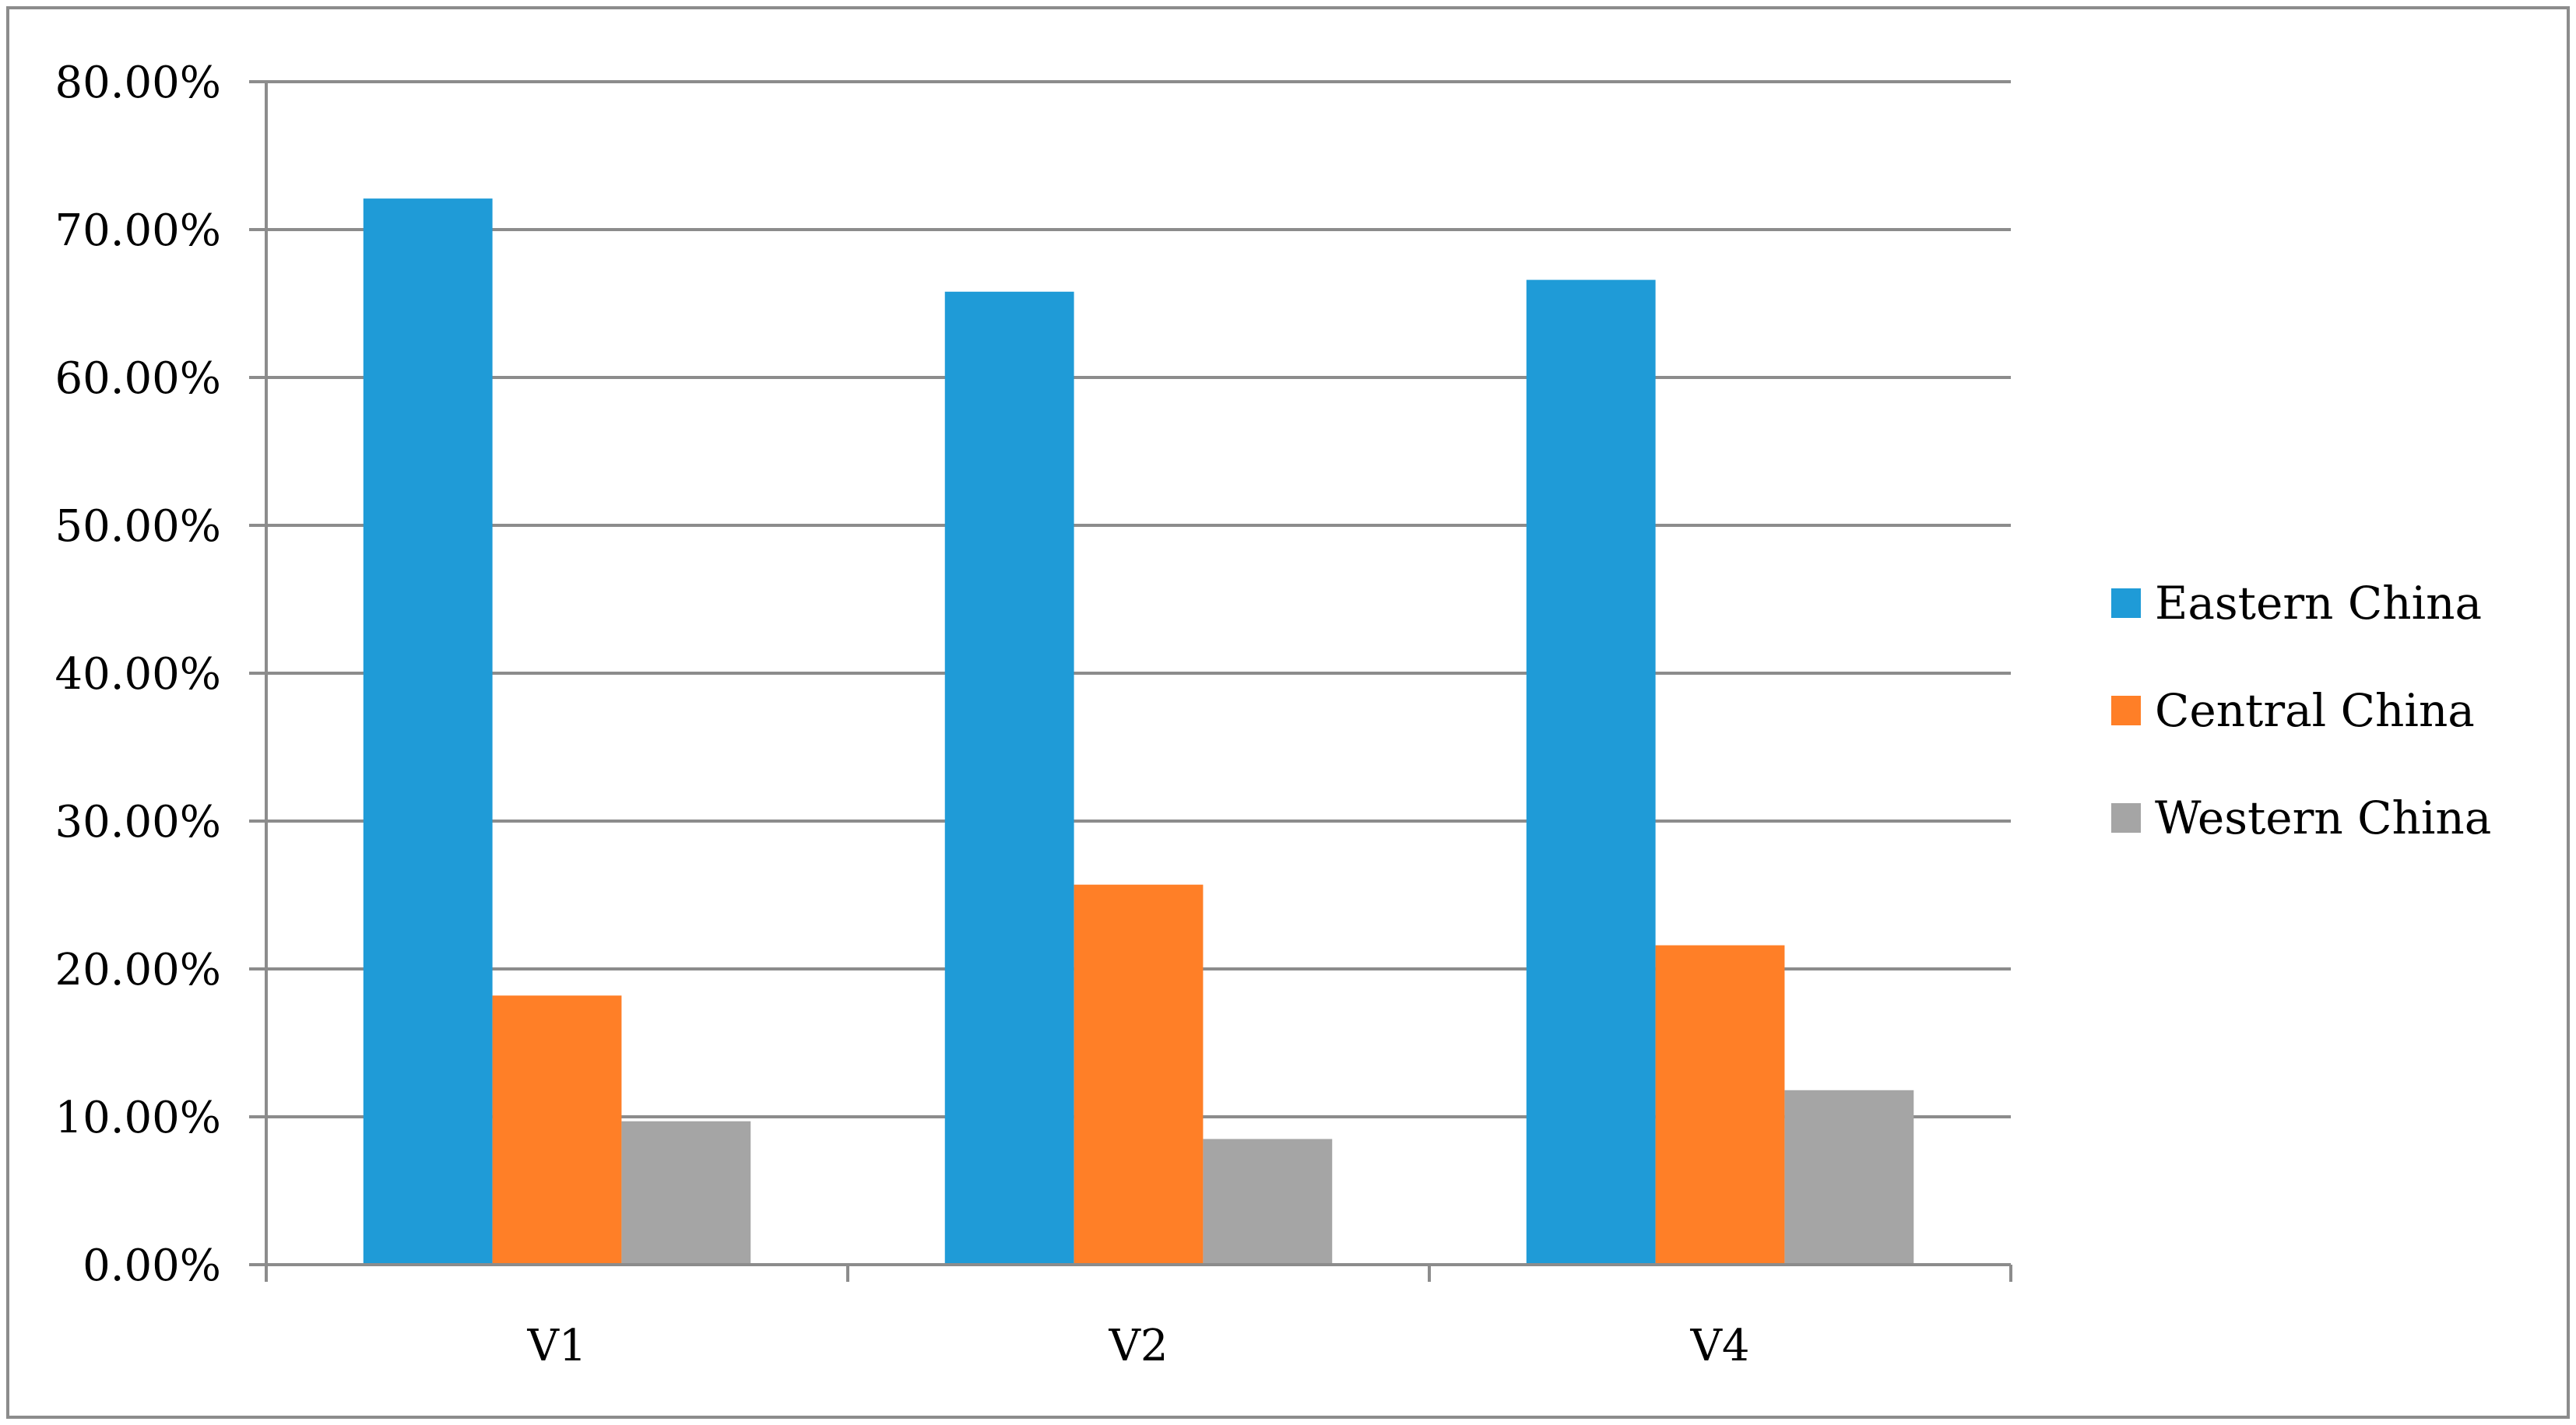 The width and height of the screenshot is (2576, 1425). I want to click on bar-central-china-v2, so click(1139, 1074).